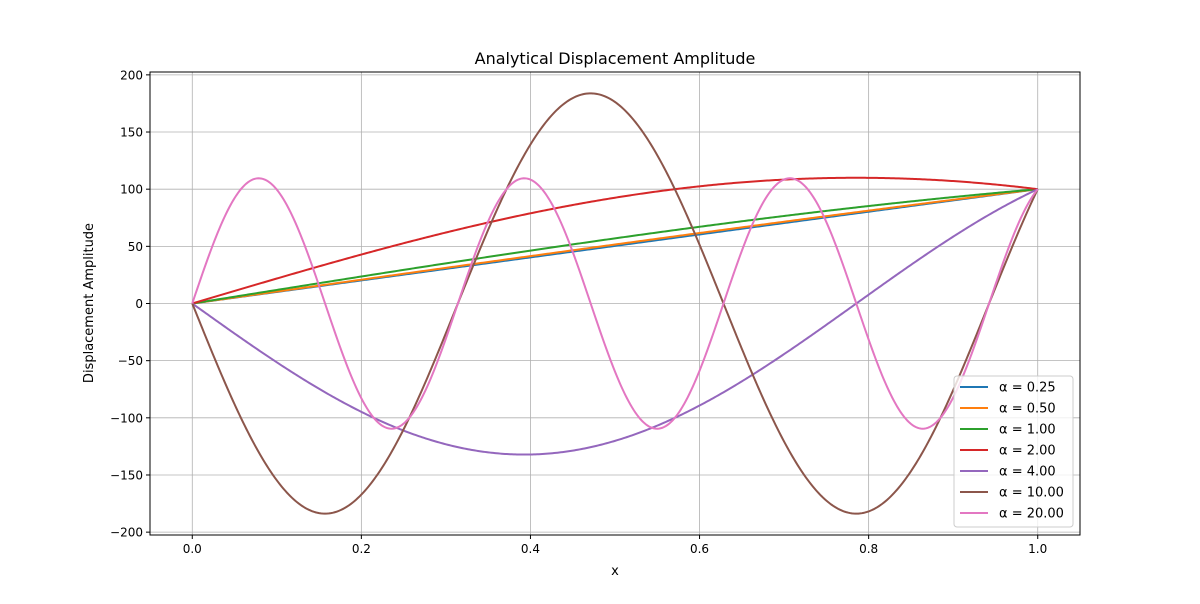  Describe the element at coordinates (1037, 549) in the screenshot. I see `x-tick-label: 1.0` at that location.